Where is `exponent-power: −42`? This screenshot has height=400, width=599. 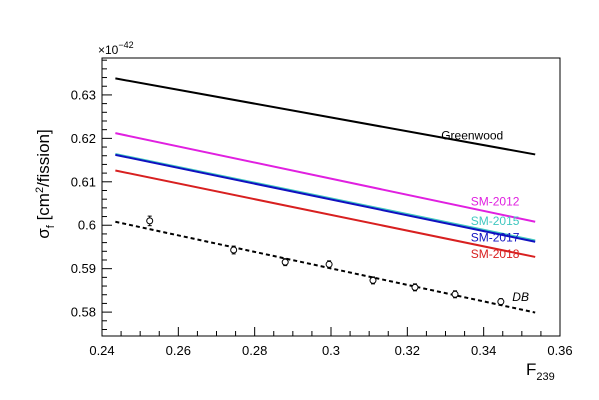
exponent-power: −42 is located at coordinates (125, 45).